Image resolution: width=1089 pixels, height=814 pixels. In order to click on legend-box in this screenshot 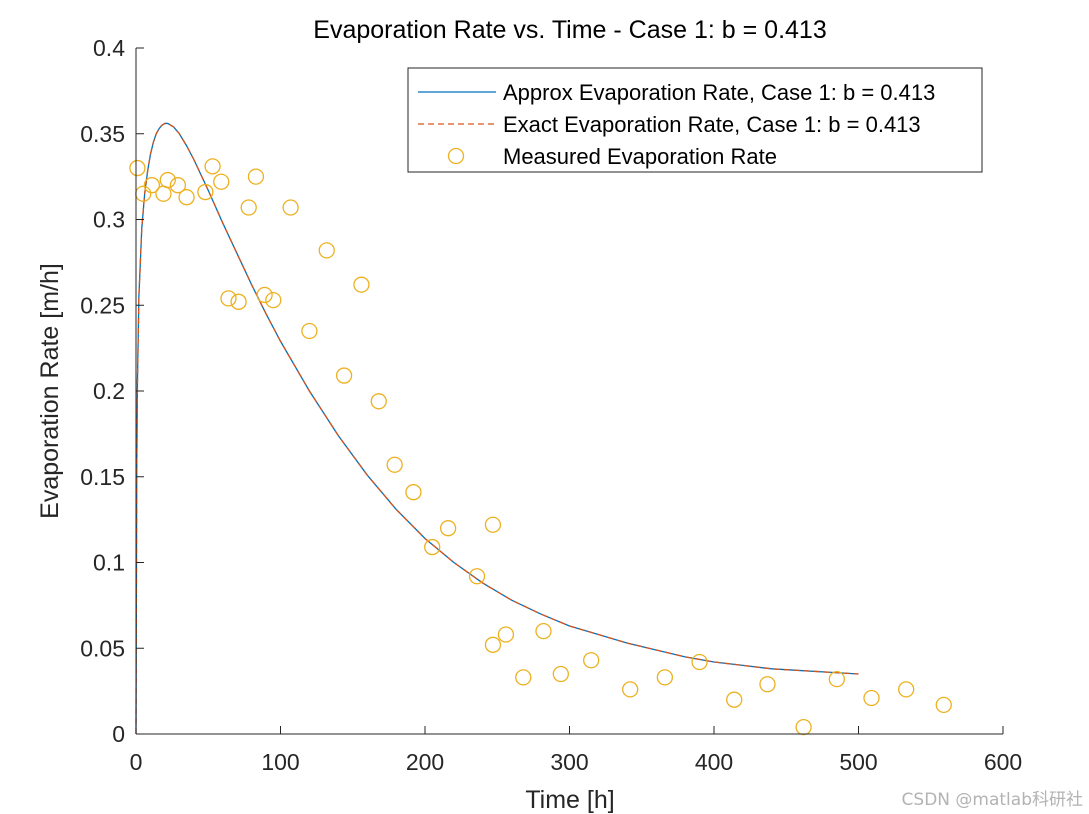, I will do `click(695, 120)`.